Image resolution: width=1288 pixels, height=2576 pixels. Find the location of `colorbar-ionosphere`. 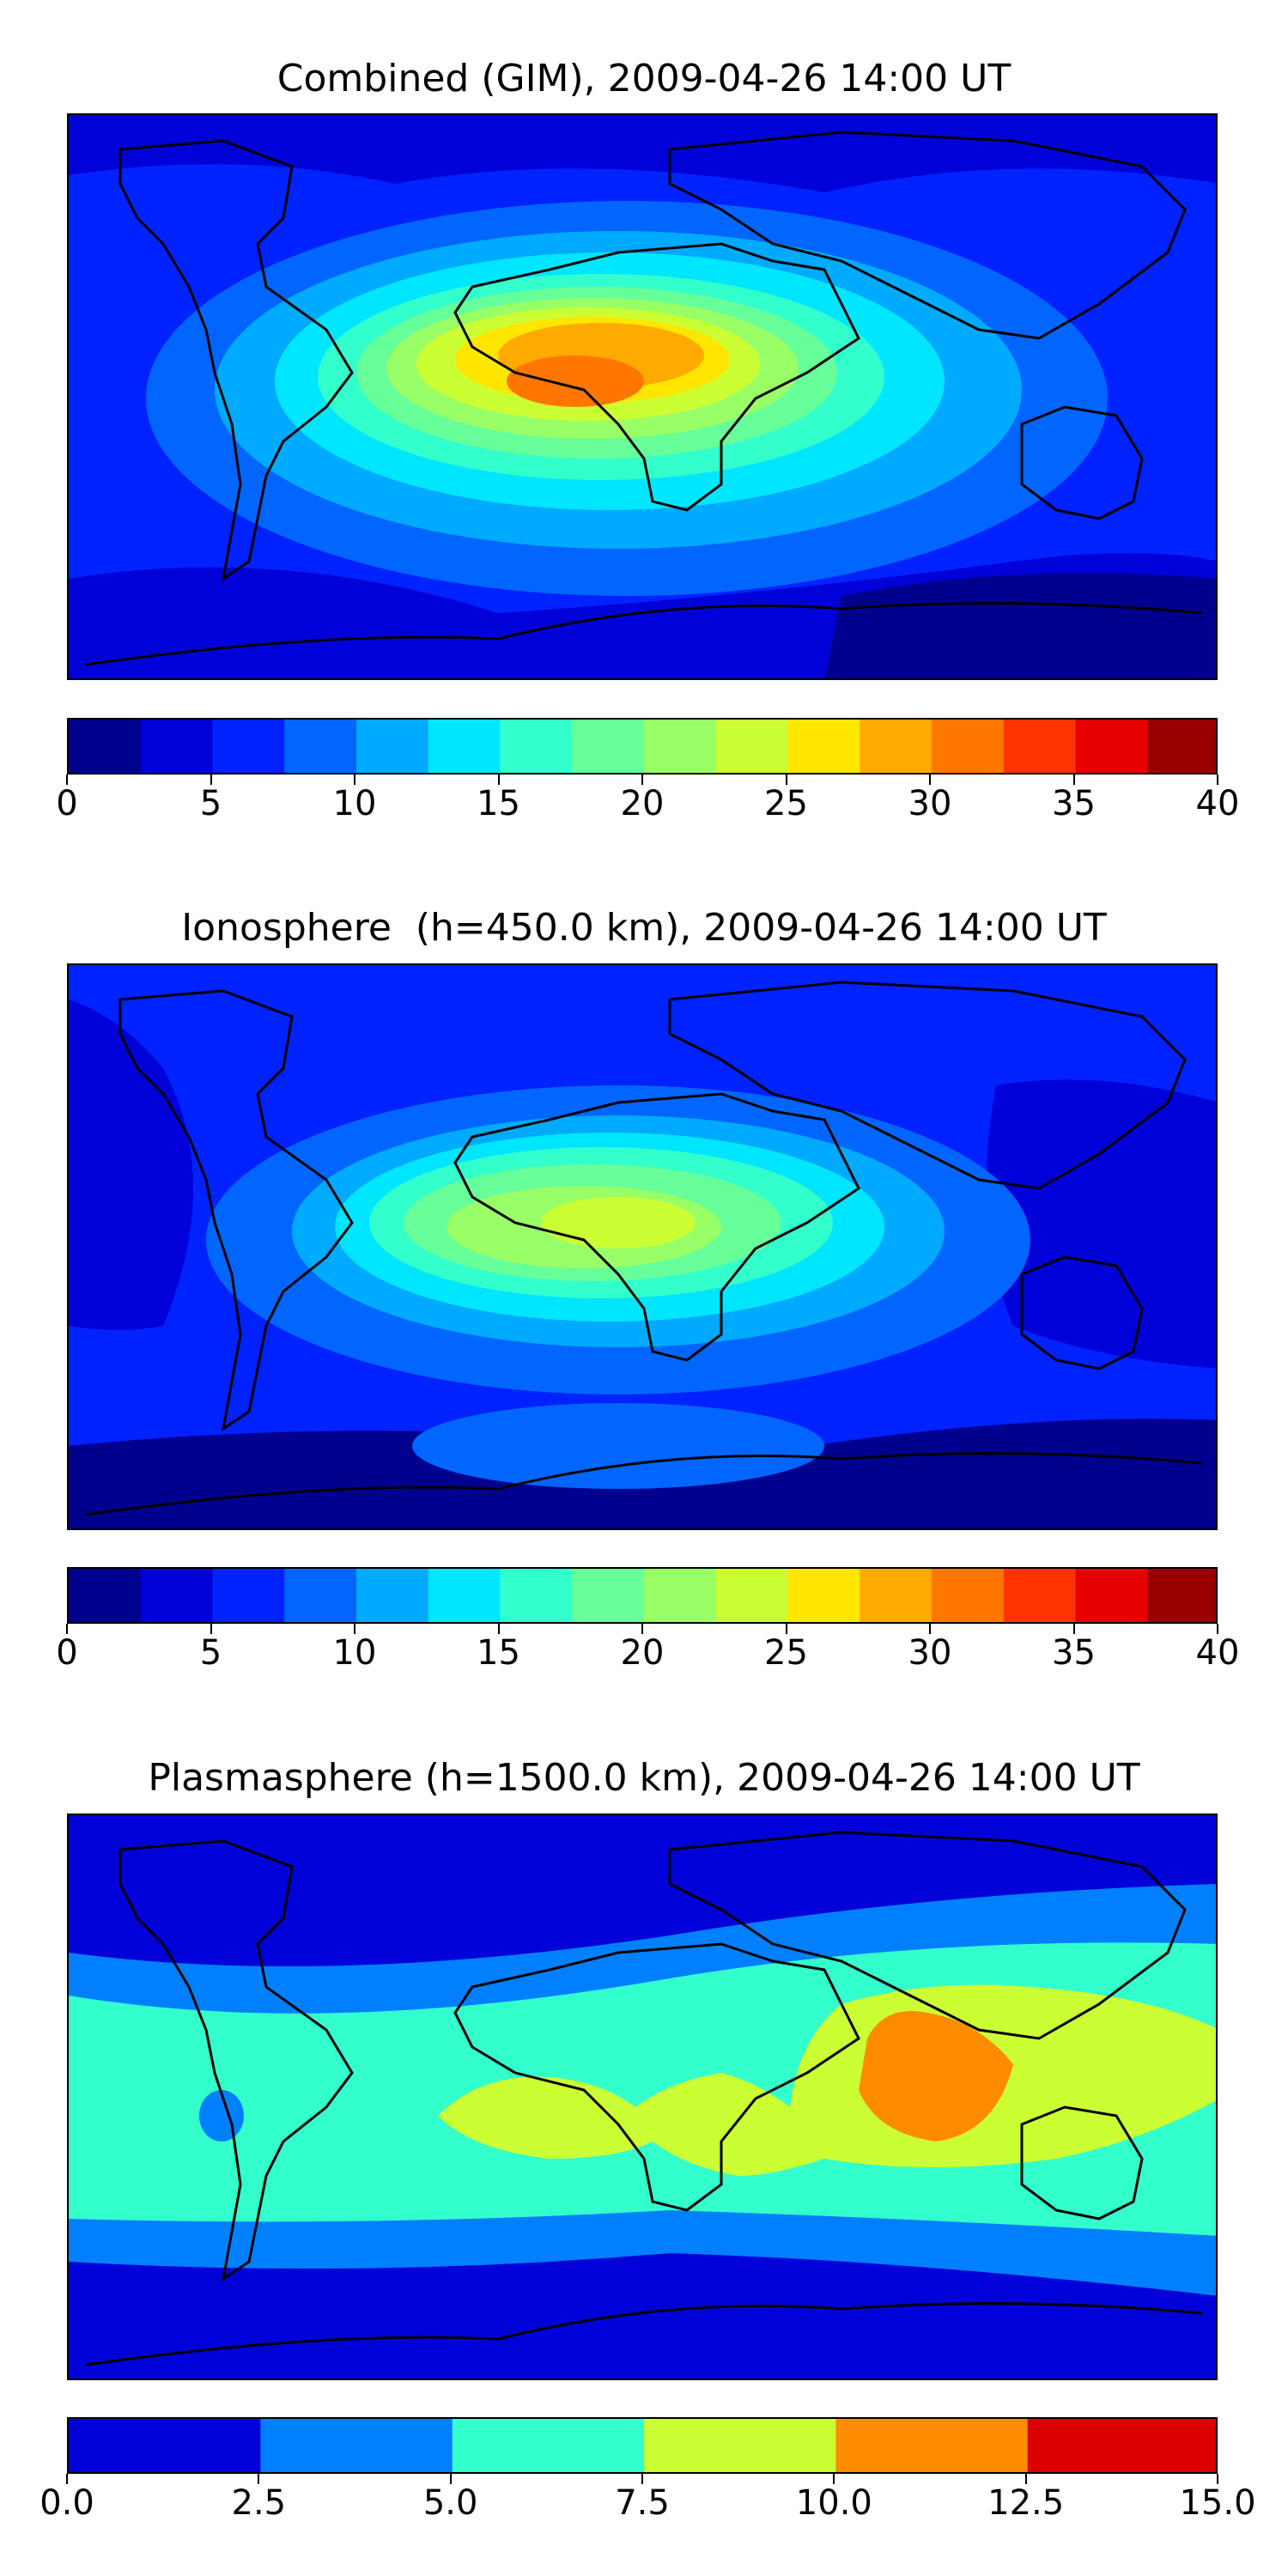

colorbar-ionosphere is located at coordinates (642, 1595).